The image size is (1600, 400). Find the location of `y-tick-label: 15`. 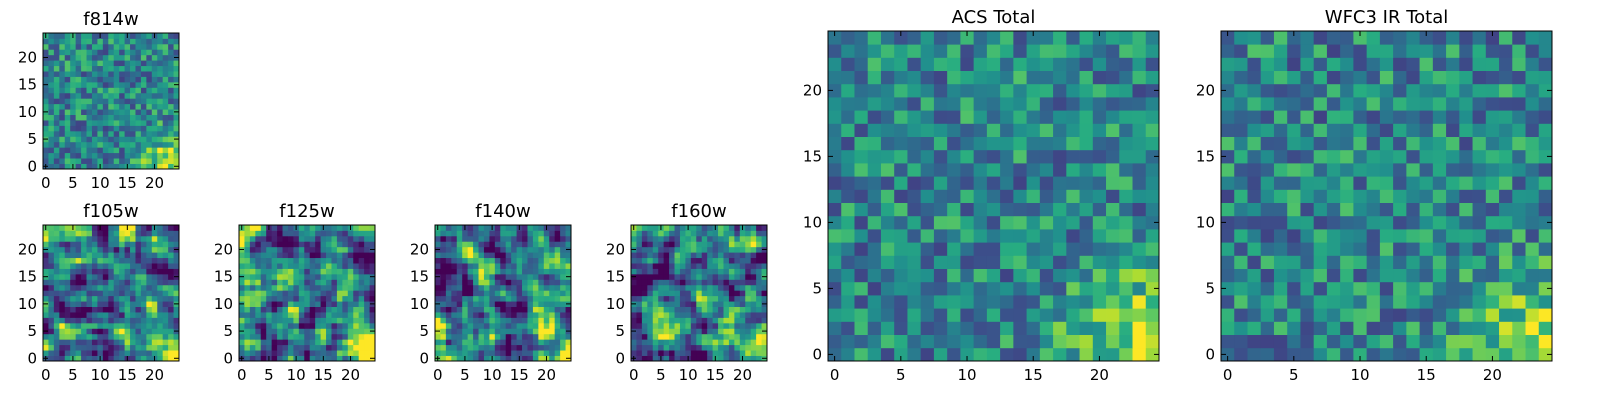

y-tick-label: 15 is located at coordinates (419, 277).